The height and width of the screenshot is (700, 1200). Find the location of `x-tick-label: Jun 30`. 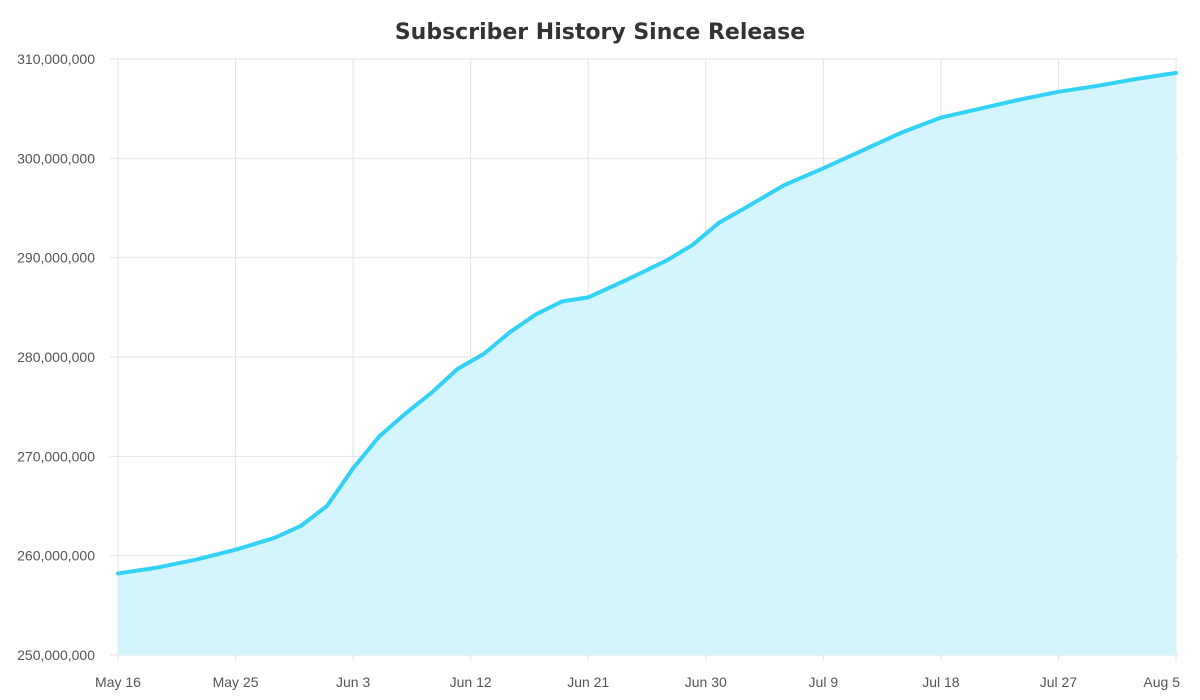

x-tick-label: Jun 30 is located at coordinates (706, 682).